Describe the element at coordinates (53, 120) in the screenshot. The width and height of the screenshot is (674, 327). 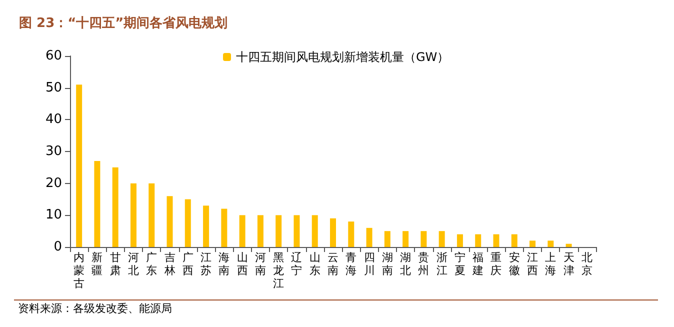
I see `y-tick-label: 40` at that location.